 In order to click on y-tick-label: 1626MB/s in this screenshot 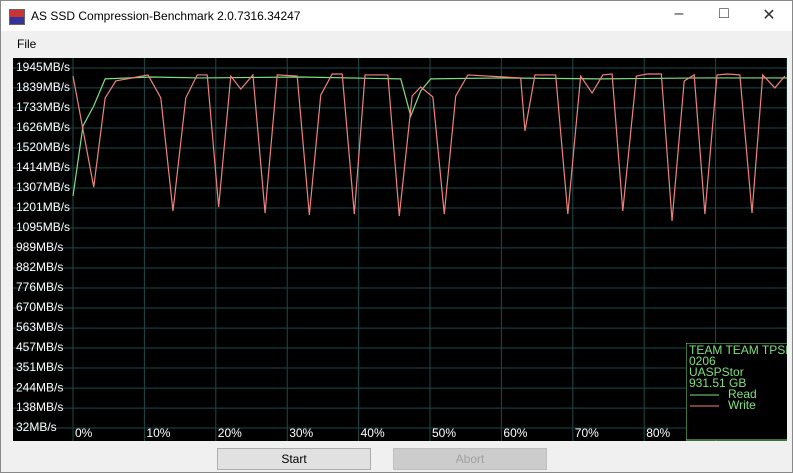, I will do `click(43, 127)`.